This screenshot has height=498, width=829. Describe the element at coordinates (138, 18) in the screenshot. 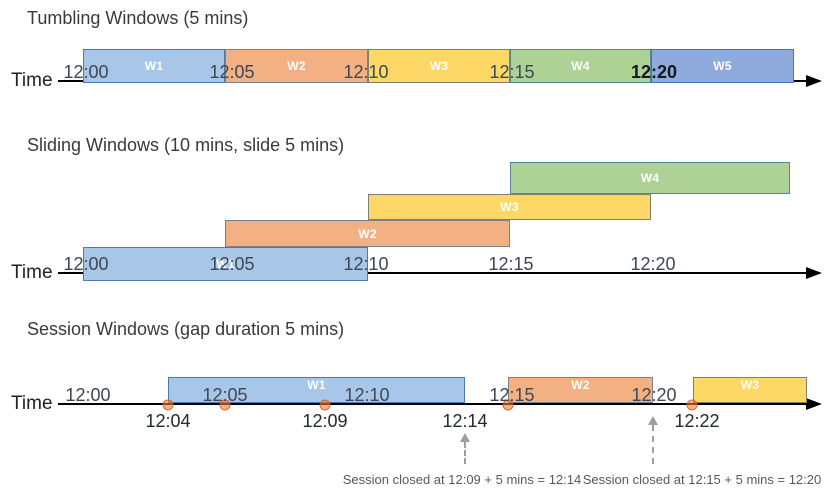

I see `section-title-tumbling: Tumbling Windows (5 mins)` at that location.